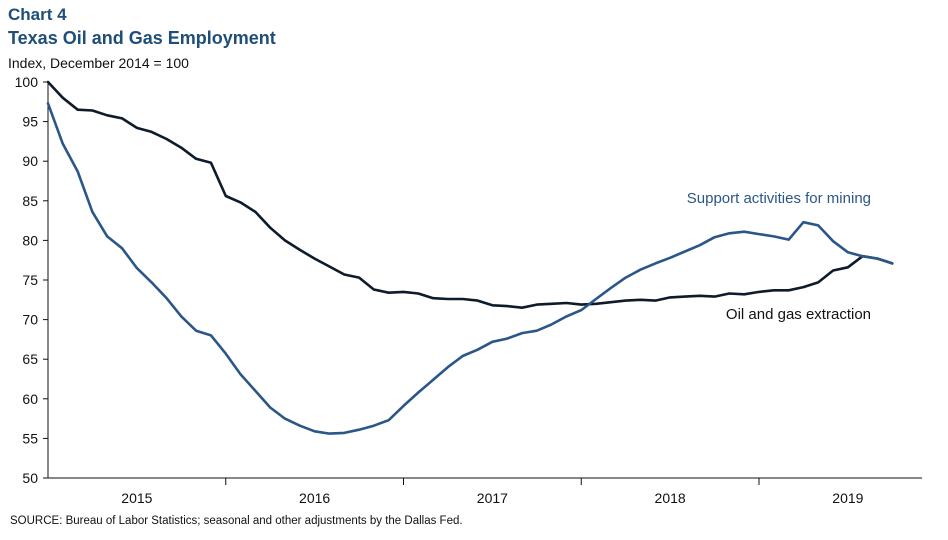 The height and width of the screenshot is (540, 948). What do you see at coordinates (779, 198) in the screenshot?
I see `series-label-support-activities-for-mining: Support activities for mining` at bounding box center [779, 198].